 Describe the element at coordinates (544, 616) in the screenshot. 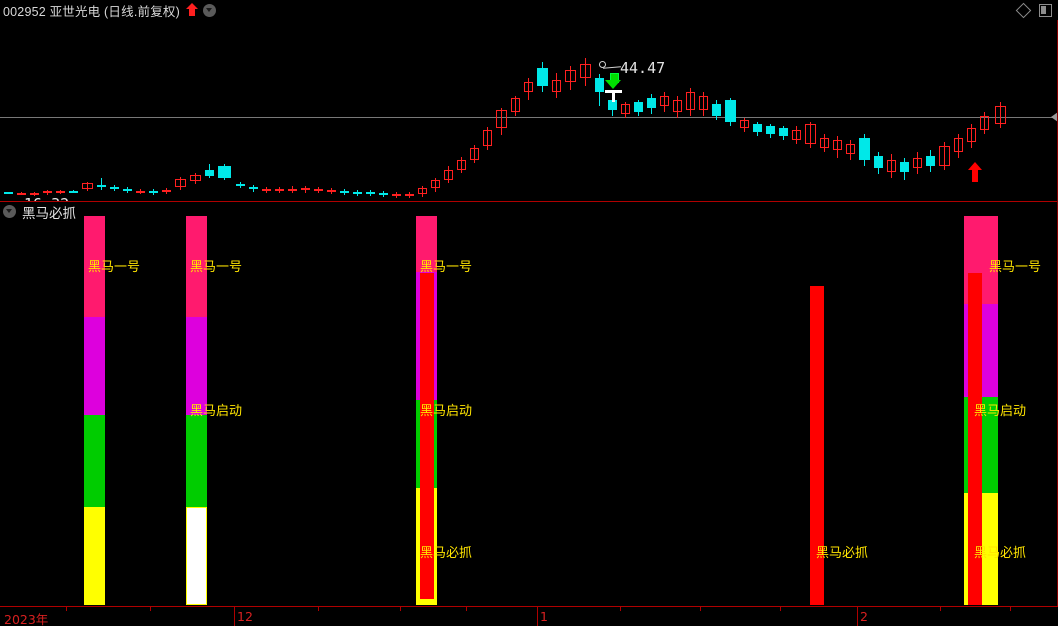

I see `x-axis-label: 1` at that location.